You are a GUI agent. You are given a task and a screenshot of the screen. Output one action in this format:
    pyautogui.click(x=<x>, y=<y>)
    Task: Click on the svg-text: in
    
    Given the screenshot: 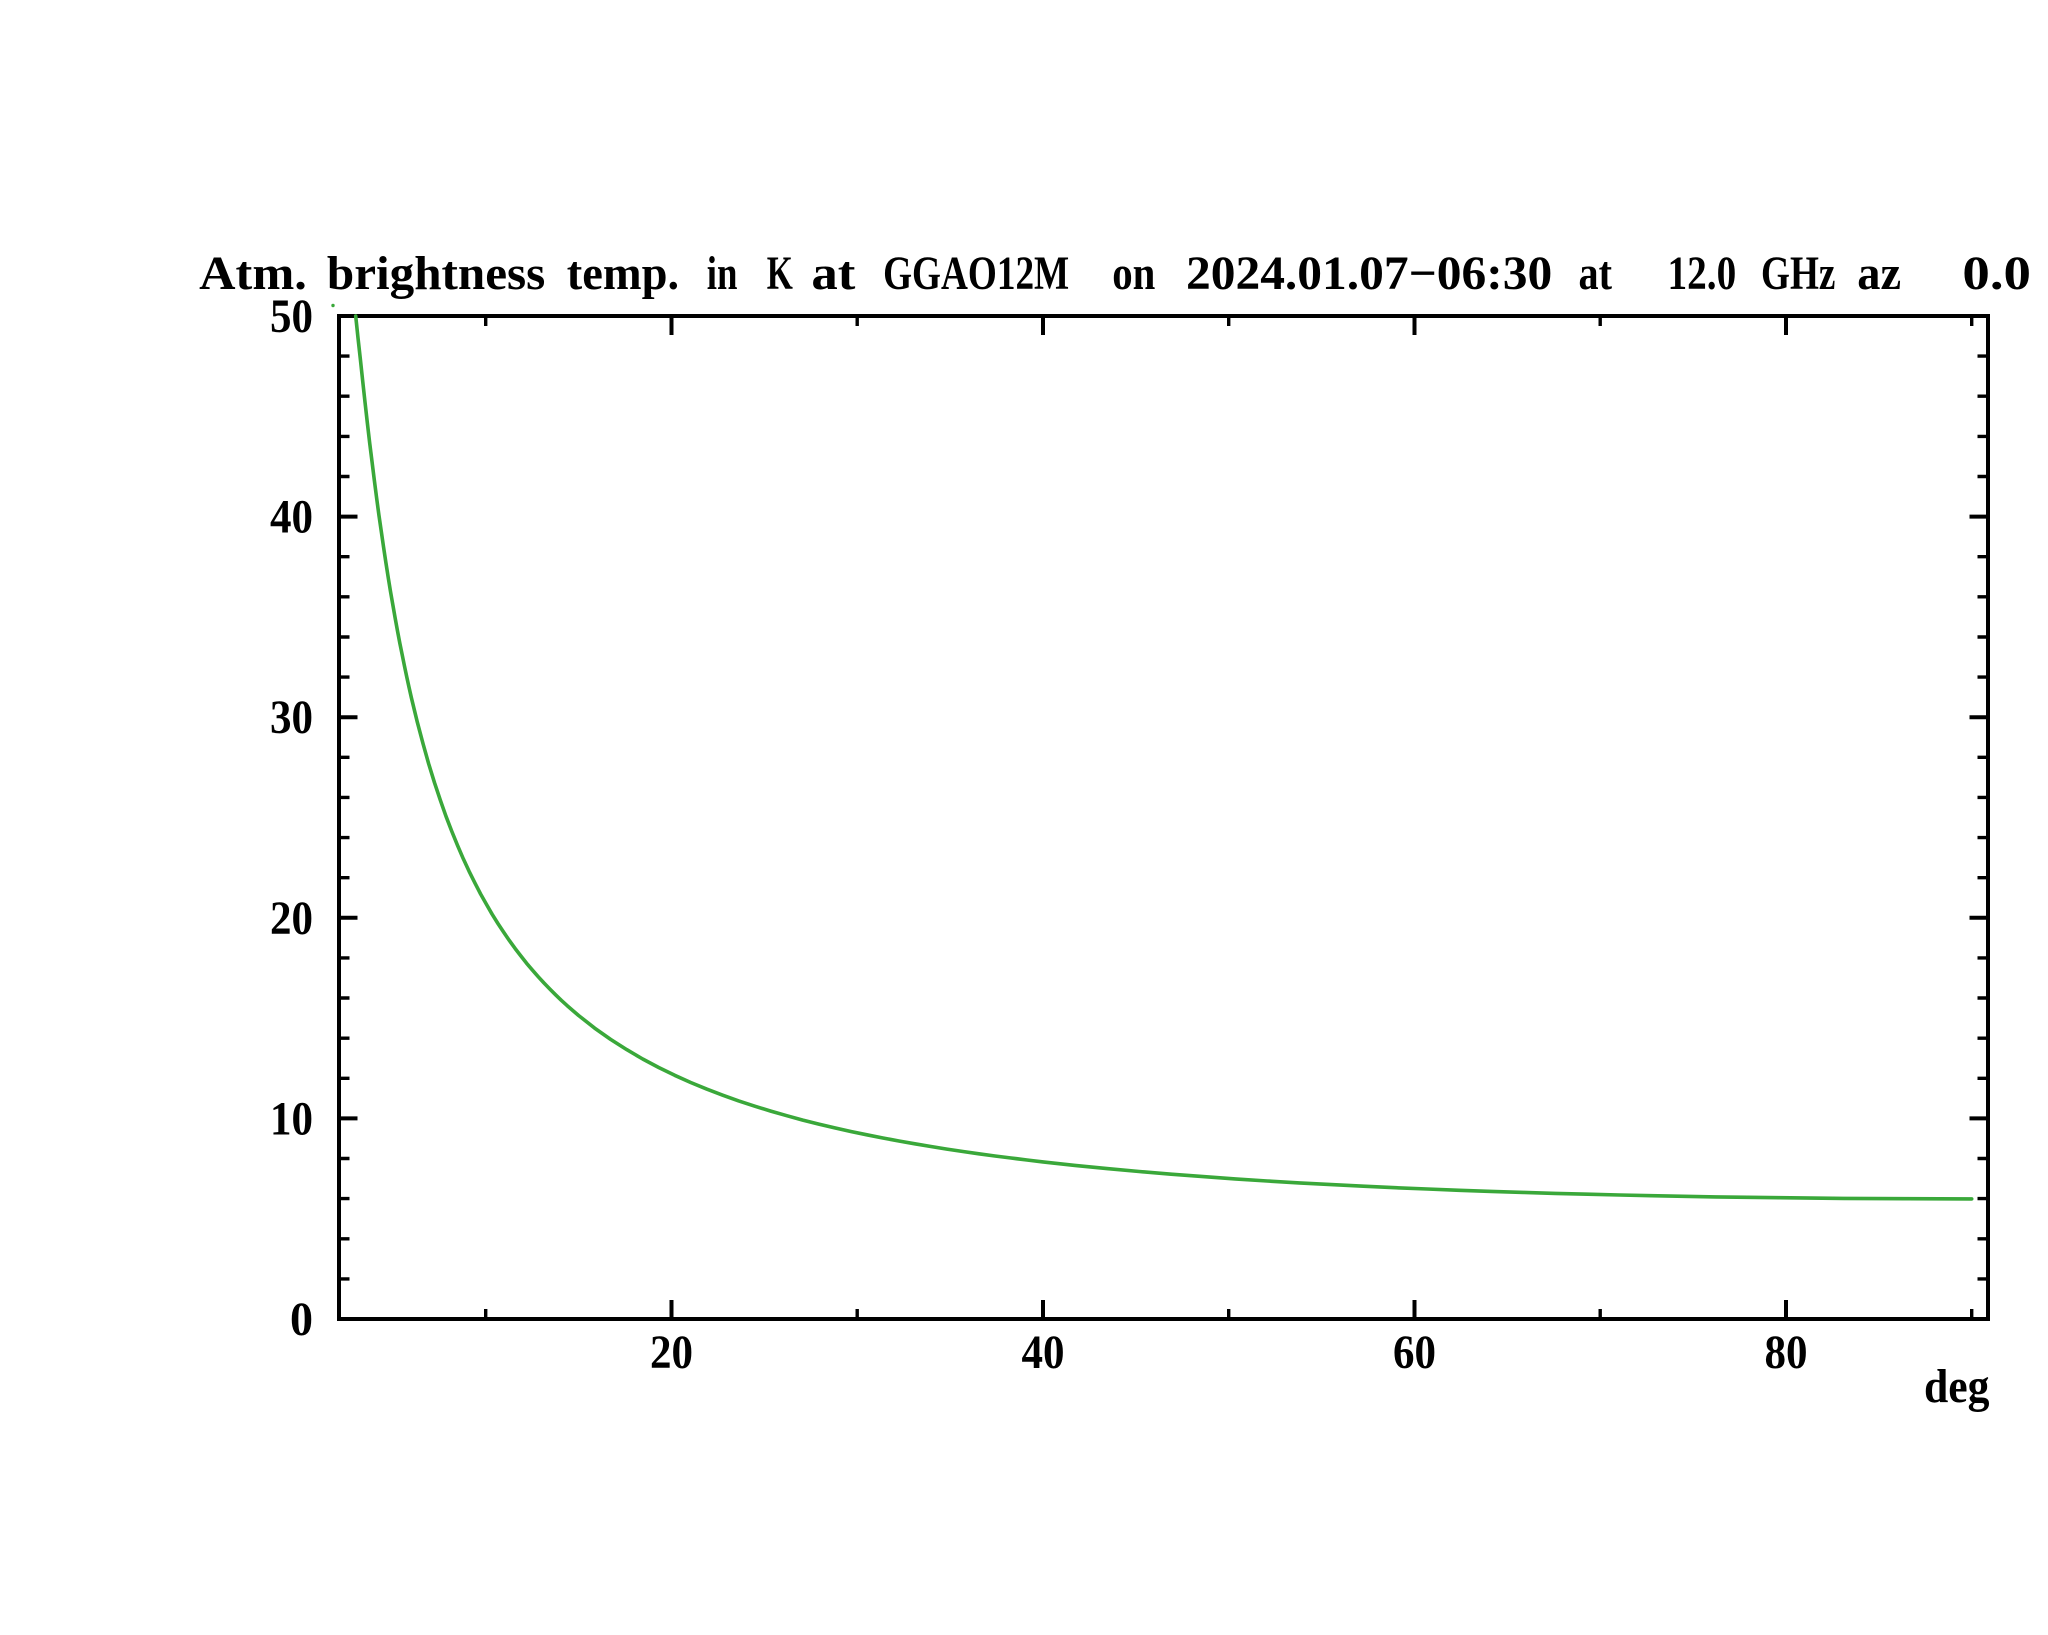 What is the action you would take?
    pyautogui.click(x=722, y=273)
    